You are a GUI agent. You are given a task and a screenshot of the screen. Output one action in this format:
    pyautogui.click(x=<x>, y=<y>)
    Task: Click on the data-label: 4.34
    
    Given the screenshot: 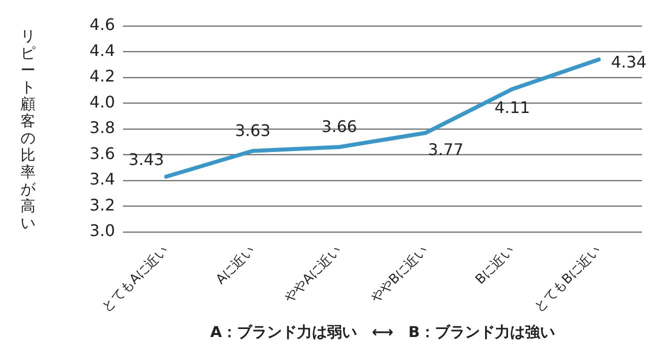 What is the action you would take?
    pyautogui.click(x=628, y=62)
    